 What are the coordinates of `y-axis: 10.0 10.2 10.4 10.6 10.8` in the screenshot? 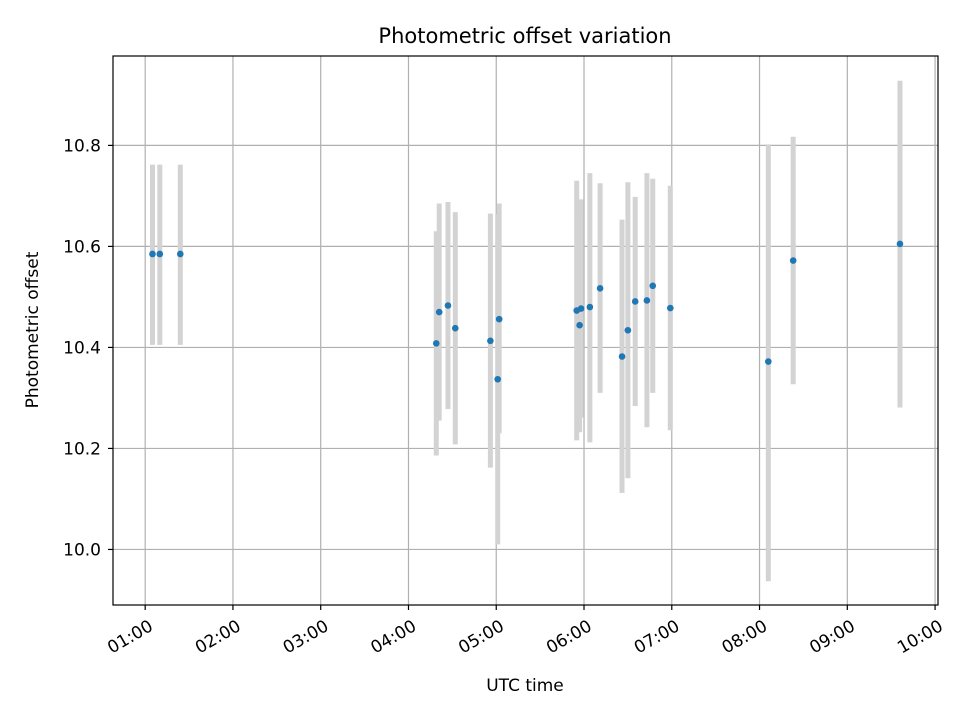 It's located at (88, 348).